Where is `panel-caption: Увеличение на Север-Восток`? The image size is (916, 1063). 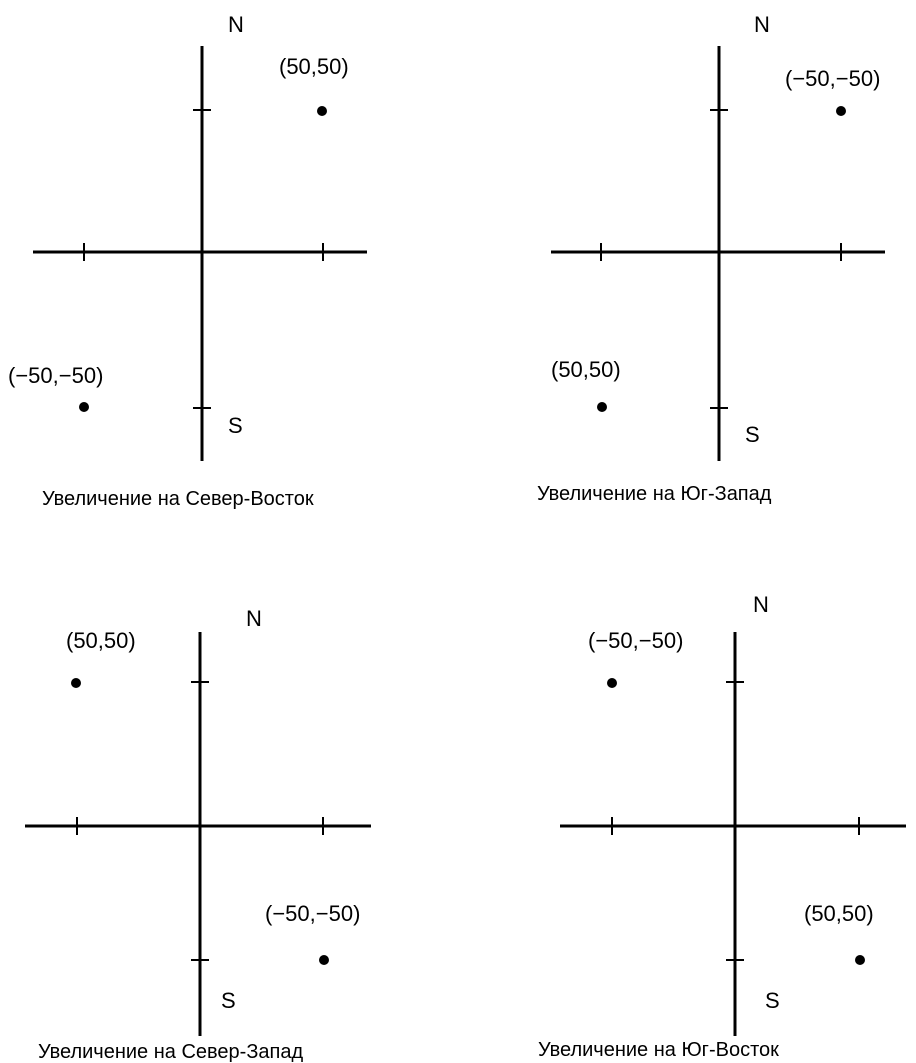
panel-caption: Увеличение на Север-Восток is located at coordinates (178, 499).